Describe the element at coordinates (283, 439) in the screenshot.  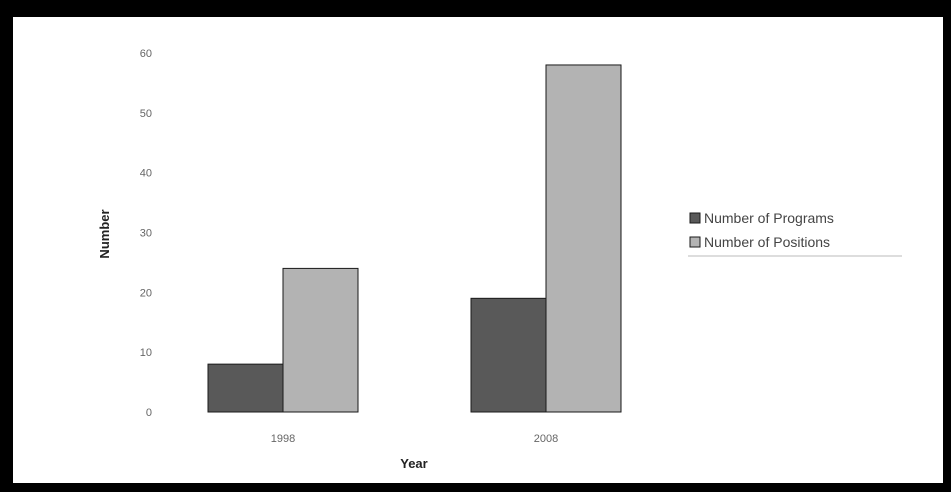
I see `x-tick-label: 1998` at that location.